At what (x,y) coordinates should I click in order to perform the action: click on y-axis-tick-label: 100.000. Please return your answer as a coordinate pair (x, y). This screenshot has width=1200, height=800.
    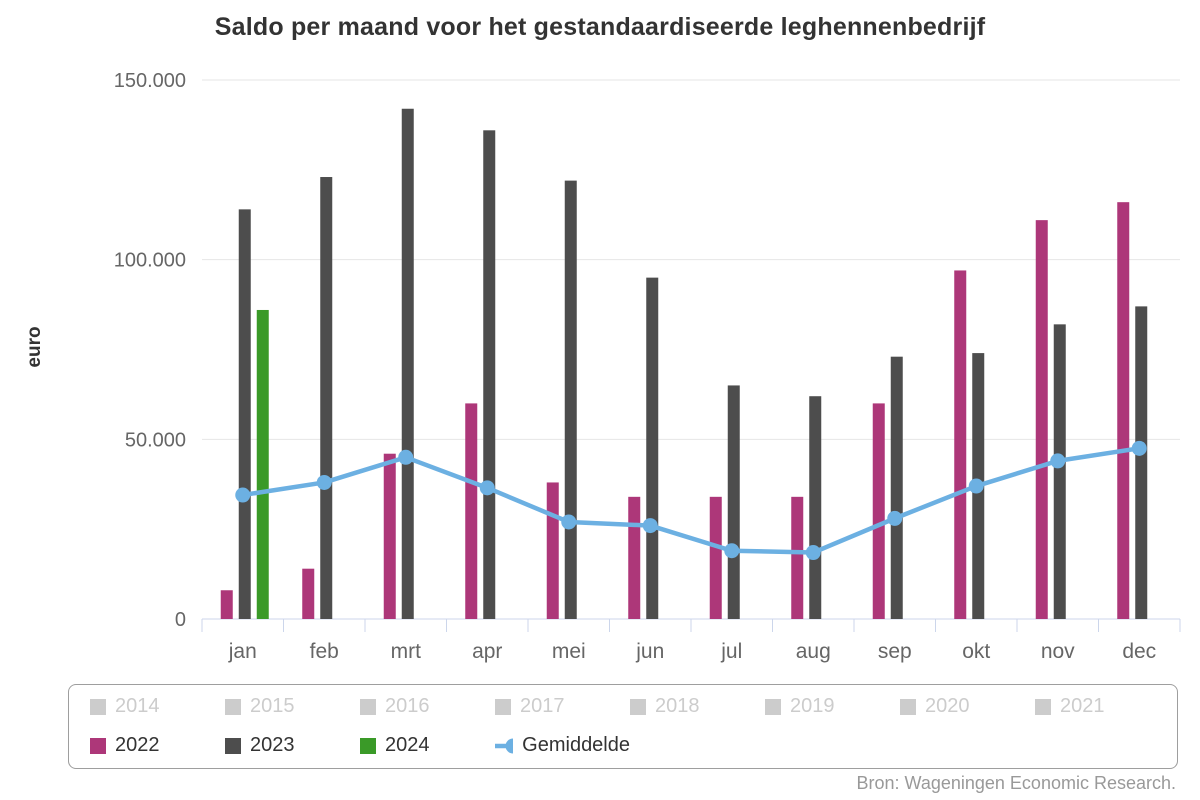
    Looking at the image, I should click on (150, 261).